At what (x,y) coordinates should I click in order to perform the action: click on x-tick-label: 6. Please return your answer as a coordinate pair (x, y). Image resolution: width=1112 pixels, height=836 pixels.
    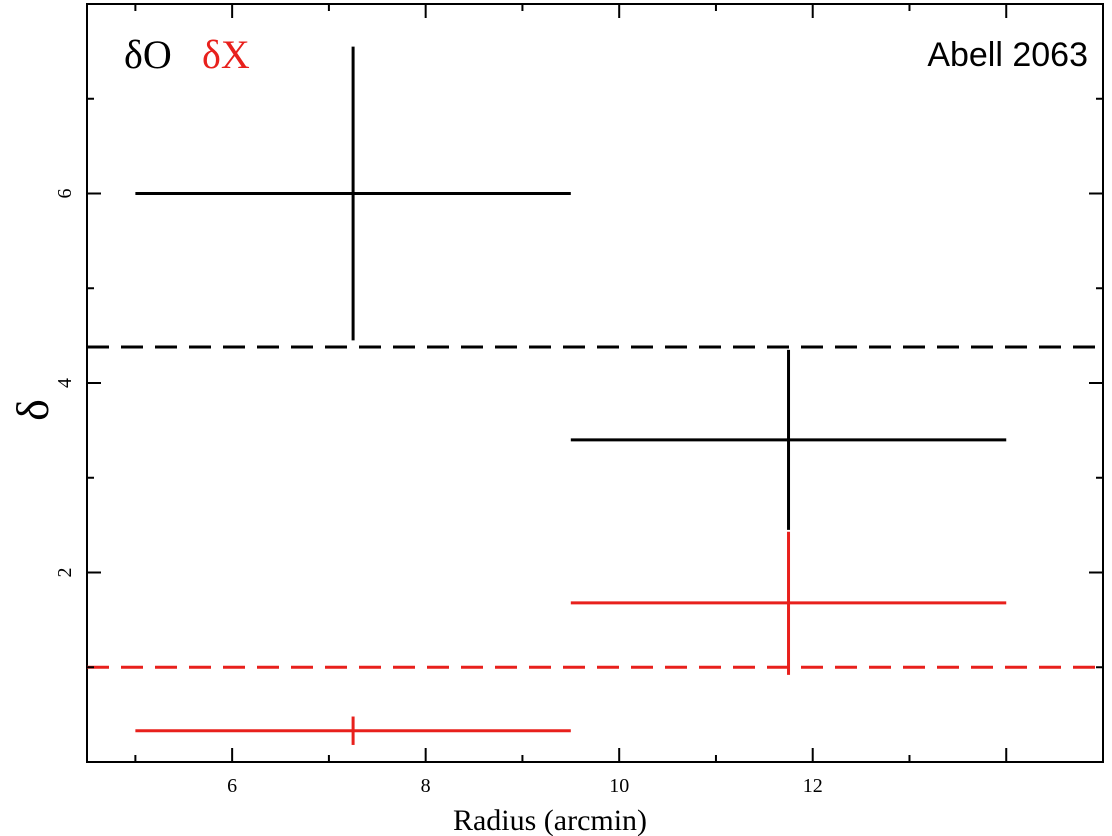
    Looking at the image, I should click on (232, 786).